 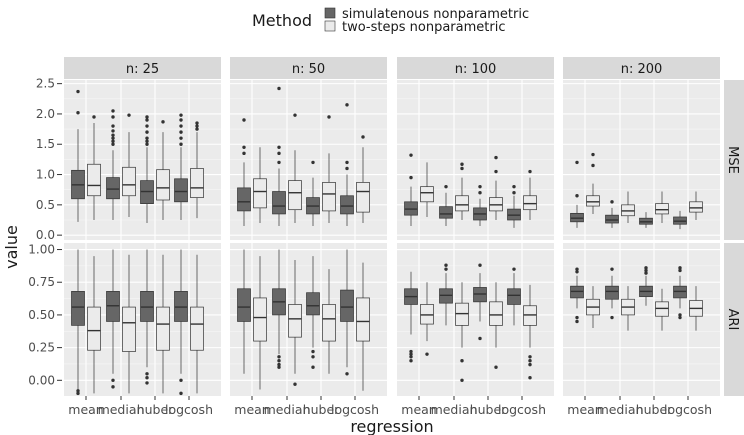 I want to click on y-tick-label: 0.00, so click(x=41, y=380).